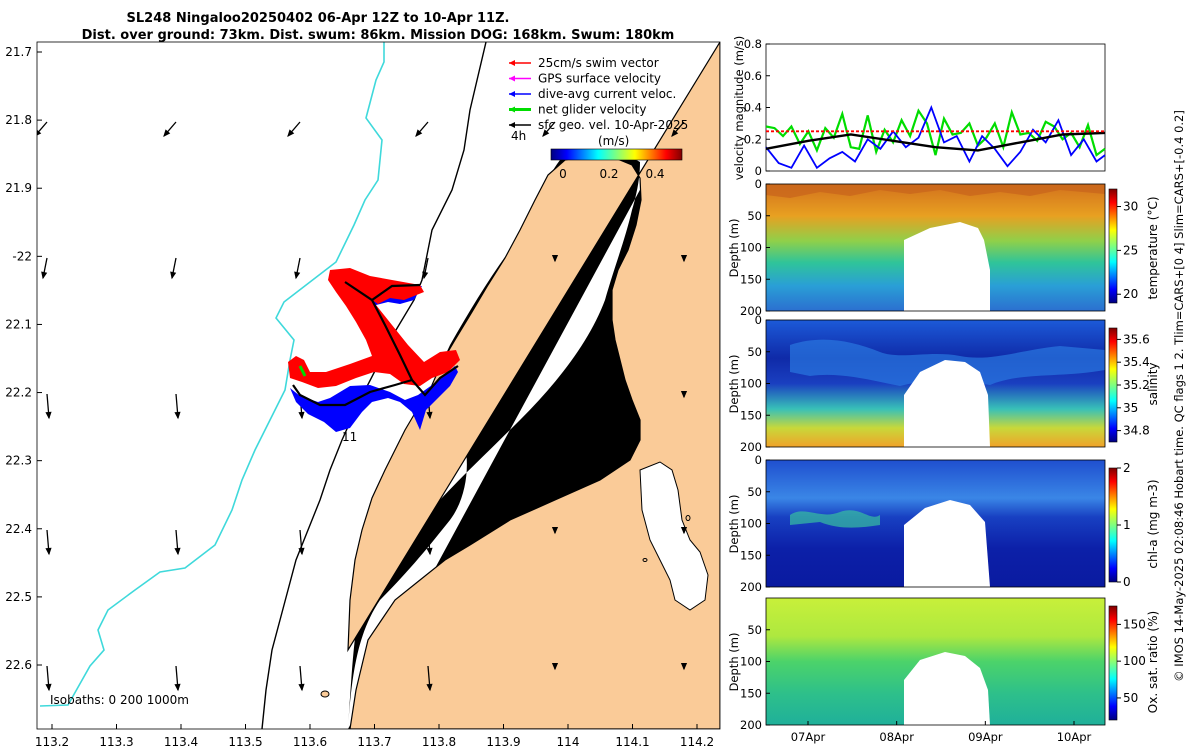 The image size is (1200, 750). I want to click on colorbar-tick-label: 34.8, so click(1136, 431).